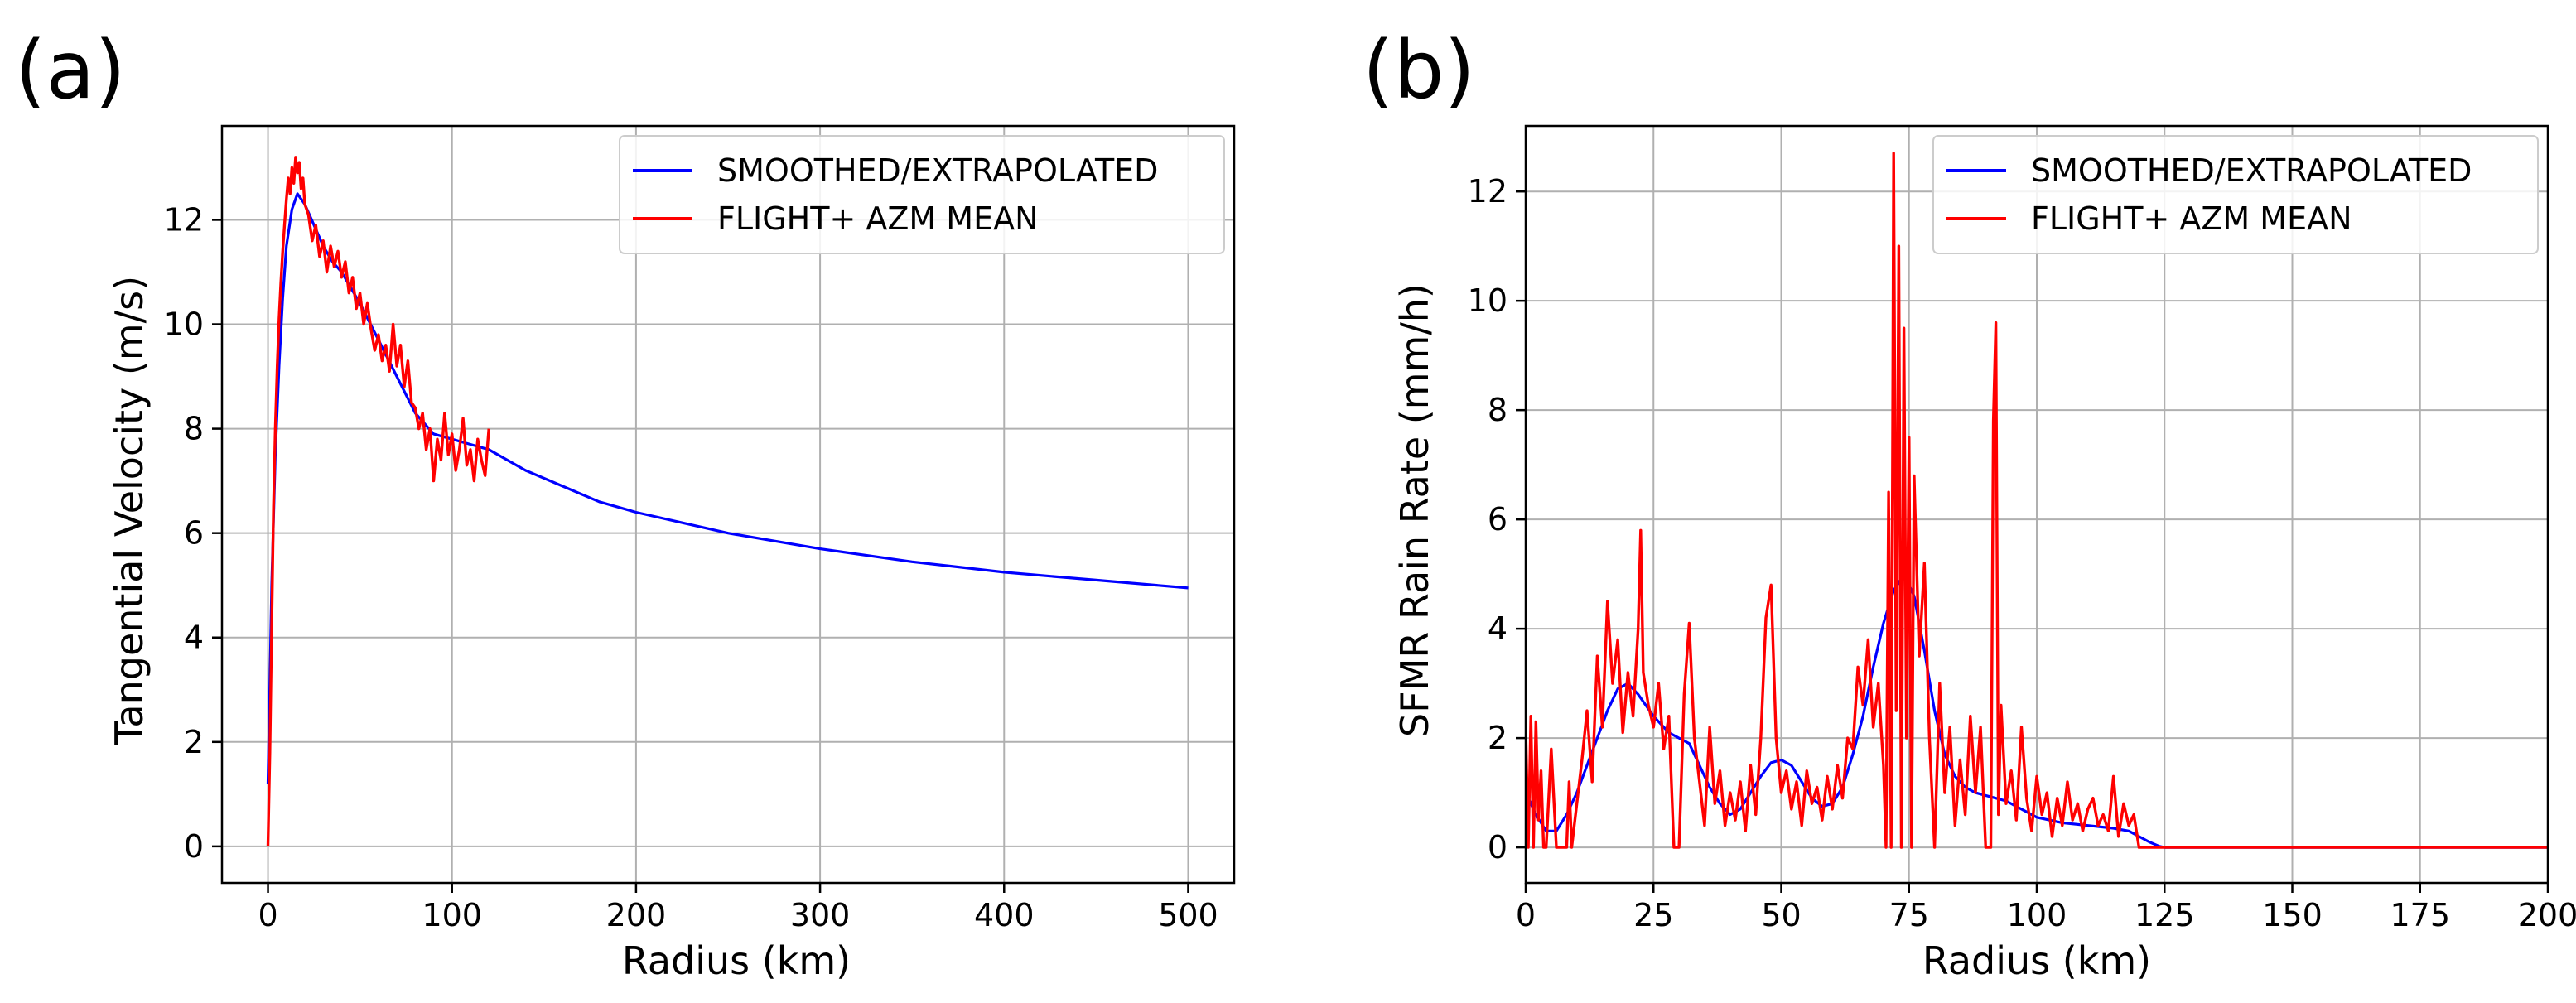 The height and width of the screenshot is (1003, 2576). What do you see at coordinates (1781, 915) in the screenshot?
I see `chart-b-xtick-label-2: 50` at bounding box center [1781, 915].